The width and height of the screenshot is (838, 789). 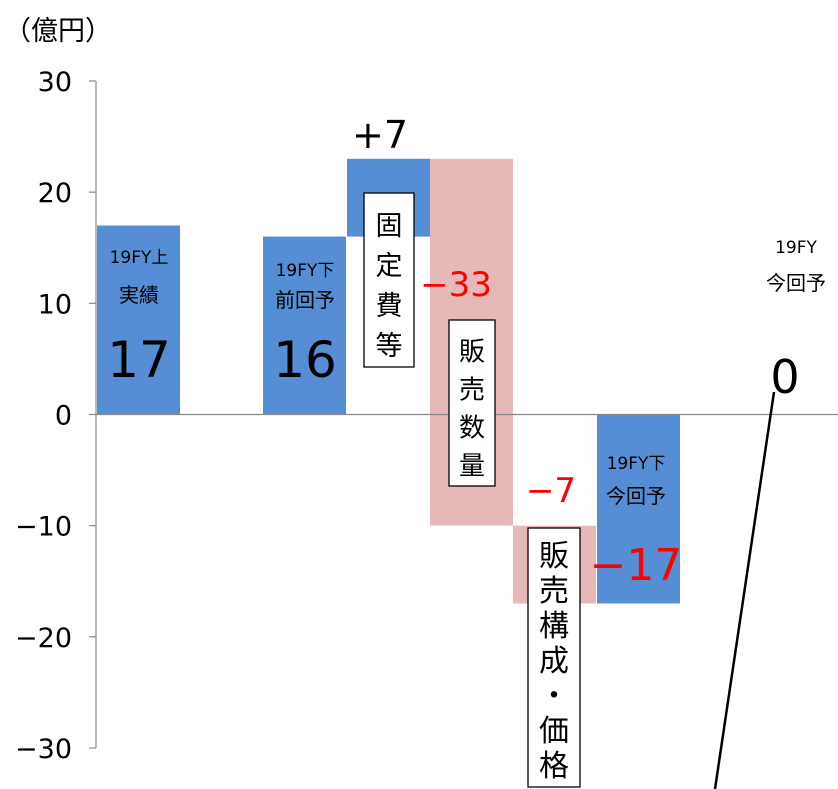 What do you see at coordinates (472, 466) in the screenshot?
I see `bar-4-category-char: 量` at bounding box center [472, 466].